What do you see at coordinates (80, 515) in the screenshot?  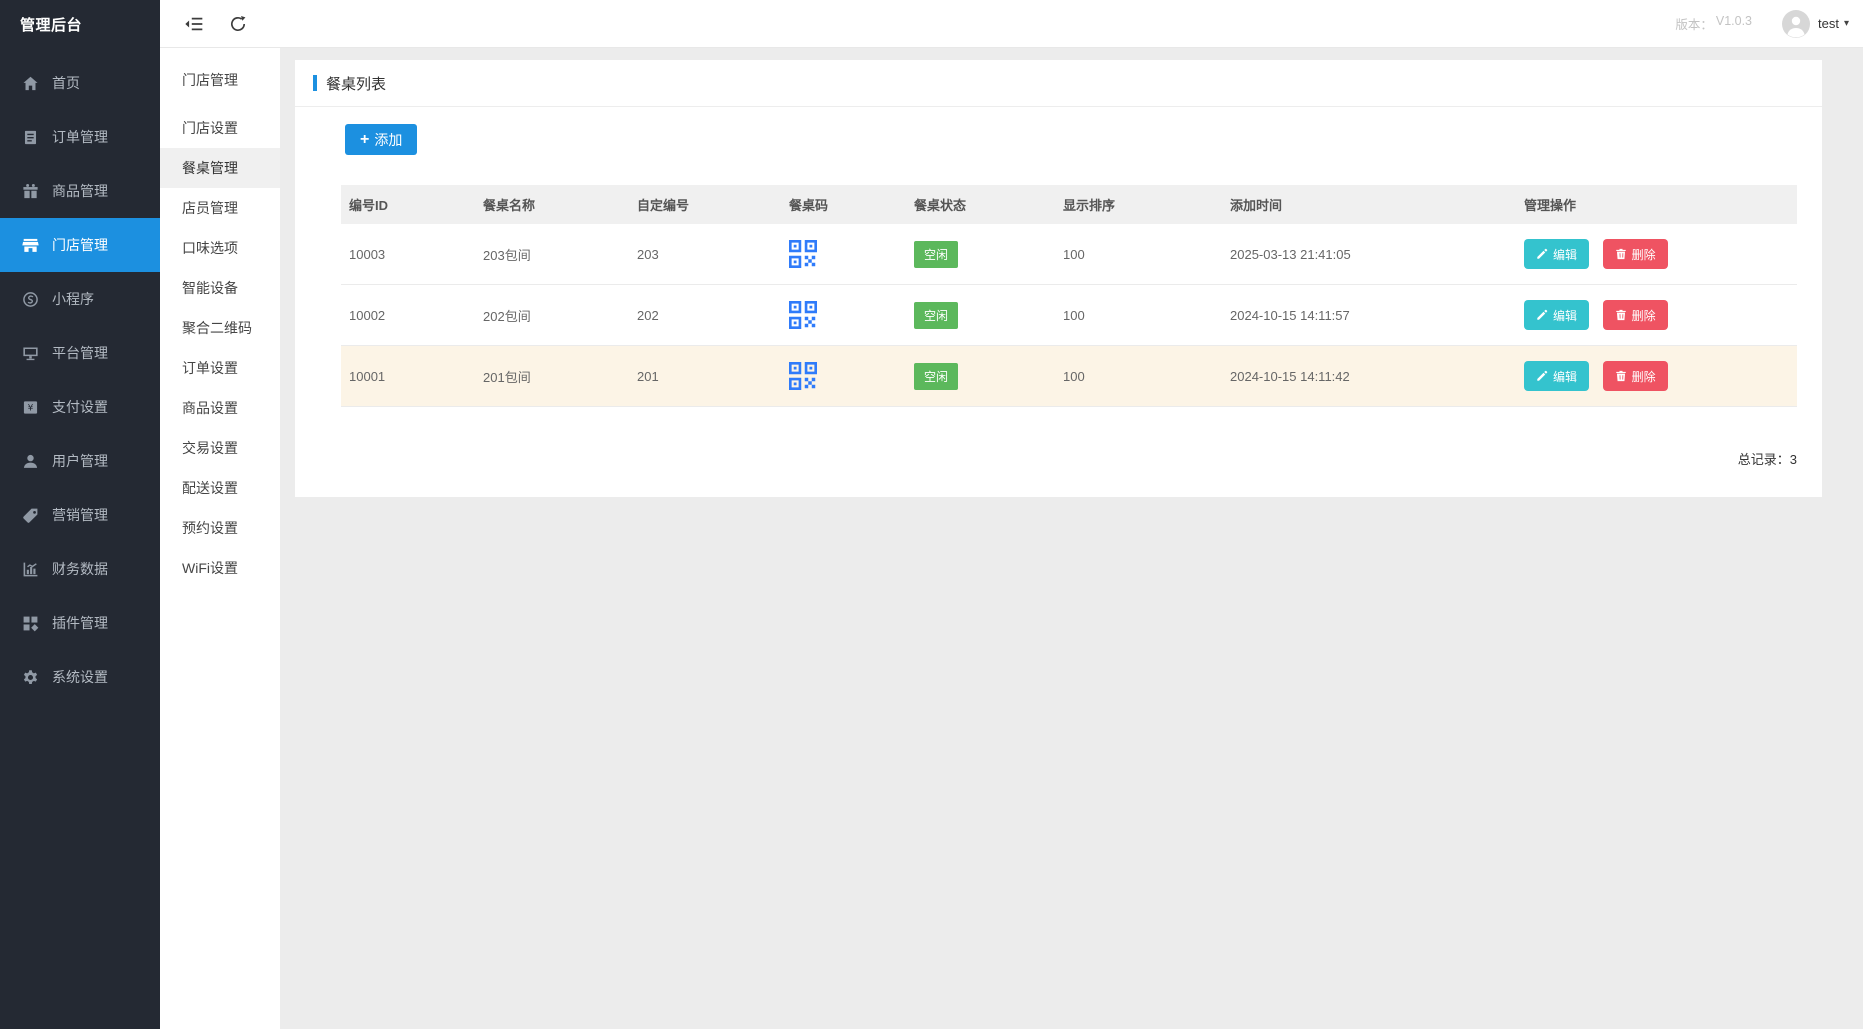 I see `sidebar-item-marketing: 营销管理` at bounding box center [80, 515].